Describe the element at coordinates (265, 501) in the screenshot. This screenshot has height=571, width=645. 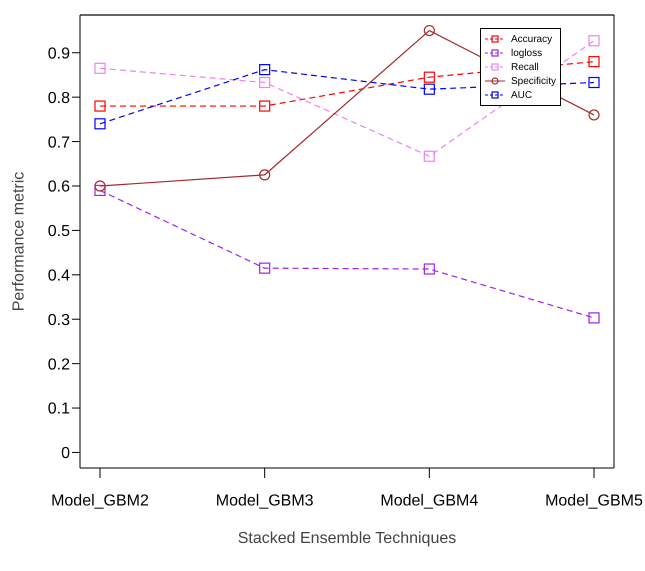
I see `x-tick-label: Model_GBM3` at that location.